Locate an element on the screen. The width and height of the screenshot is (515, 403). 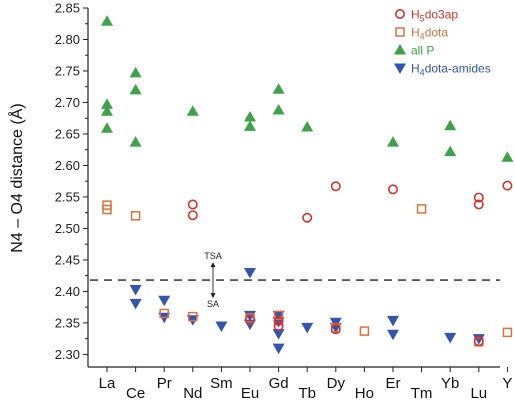
y-tick-label: 2.85 is located at coordinates (67, 8).